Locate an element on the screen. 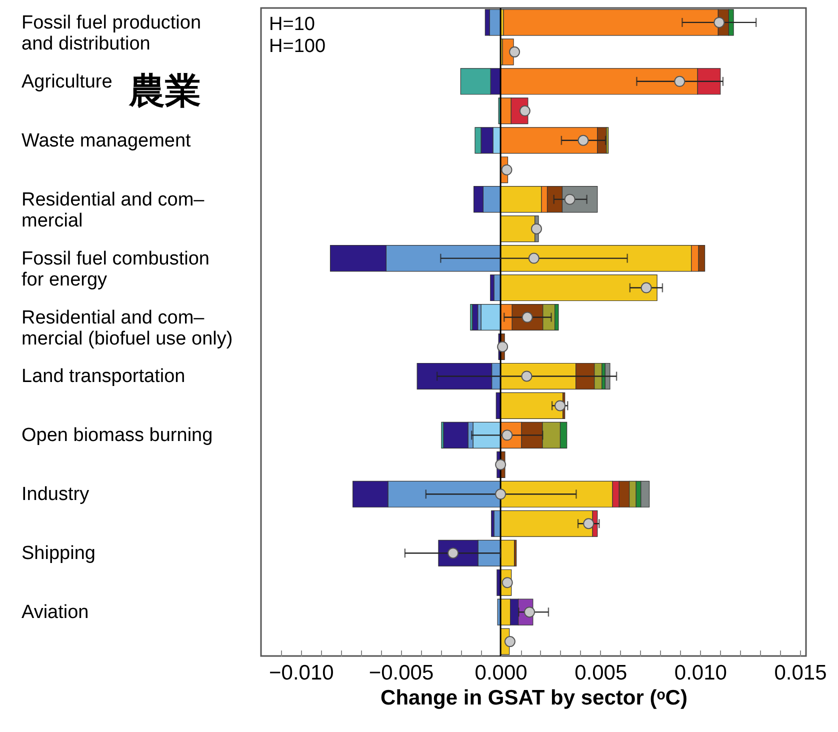 This screenshot has width=838, height=732. y-tick-label: Agriculture is located at coordinates (67, 81).